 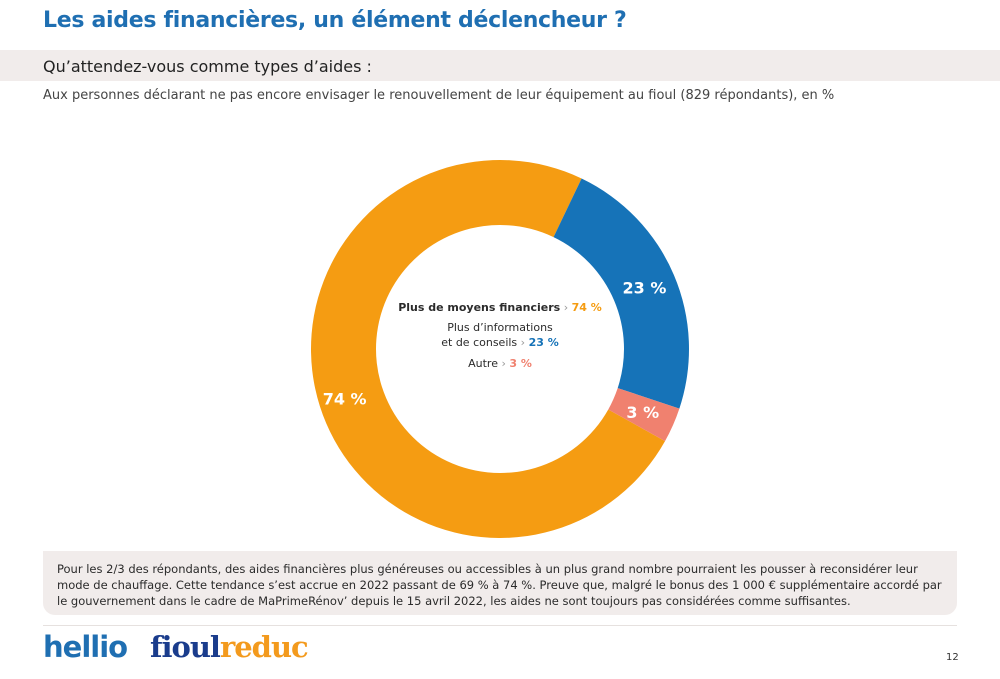 I want to click on legend-label-information-line-1: Plus d’informations, so click(x=500, y=327).